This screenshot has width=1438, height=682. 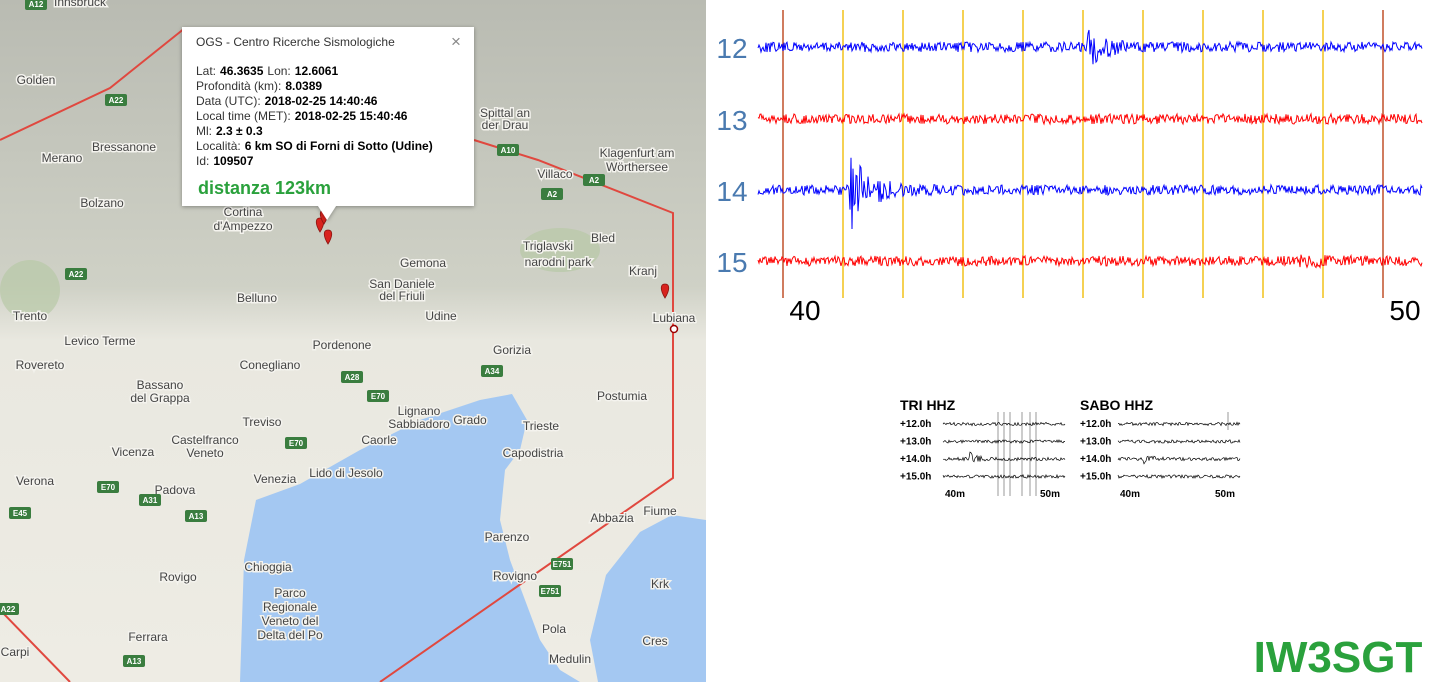 I want to click on place-label: Verona, so click(x=35, y=481).